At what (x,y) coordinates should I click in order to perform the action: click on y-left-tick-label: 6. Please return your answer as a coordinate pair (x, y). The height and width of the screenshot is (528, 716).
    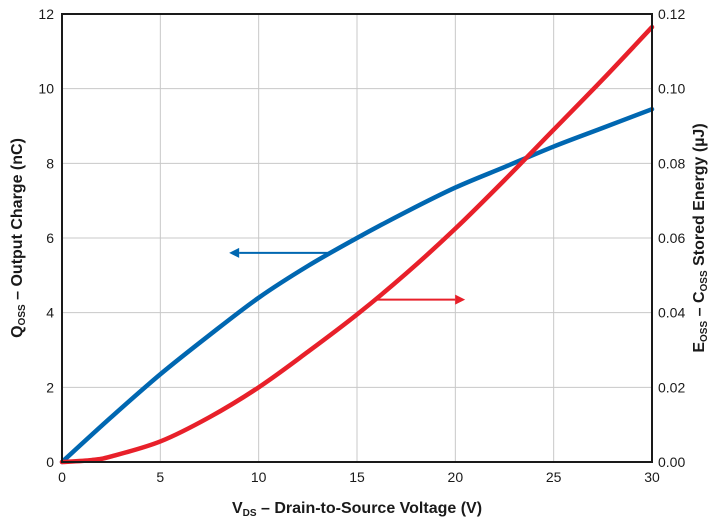
    Looking at the image, I should click on (50, 238).